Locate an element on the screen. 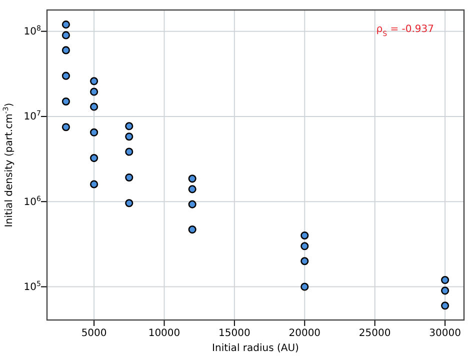  x-tick-label: 10000 is located at coordinates (164, 334).